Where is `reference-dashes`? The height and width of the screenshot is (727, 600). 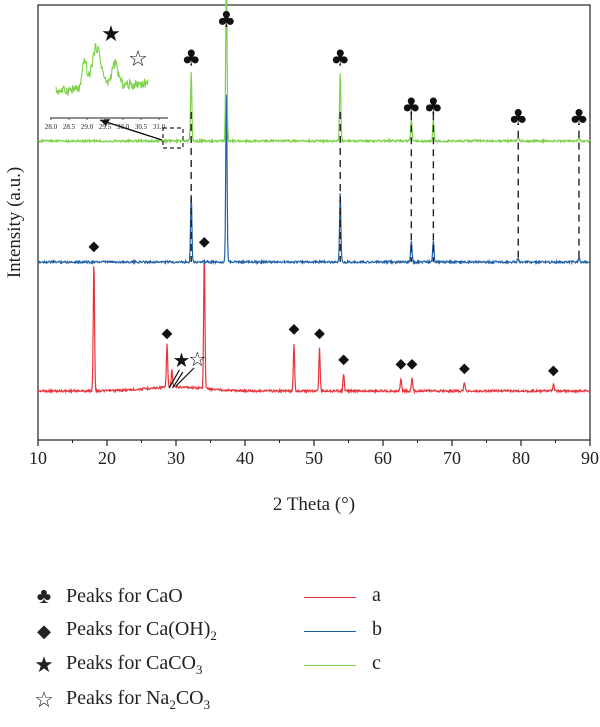 reference-dashes is located at coordinates (385, 187).